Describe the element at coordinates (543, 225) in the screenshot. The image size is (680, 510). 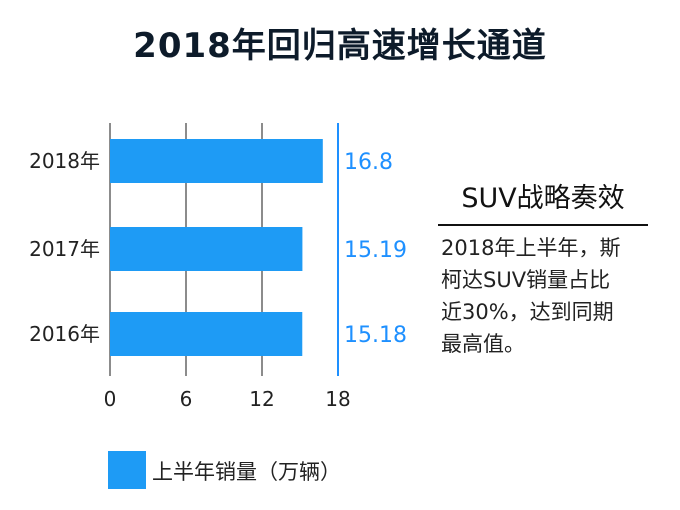
I see `side-panel-divider` at that location.